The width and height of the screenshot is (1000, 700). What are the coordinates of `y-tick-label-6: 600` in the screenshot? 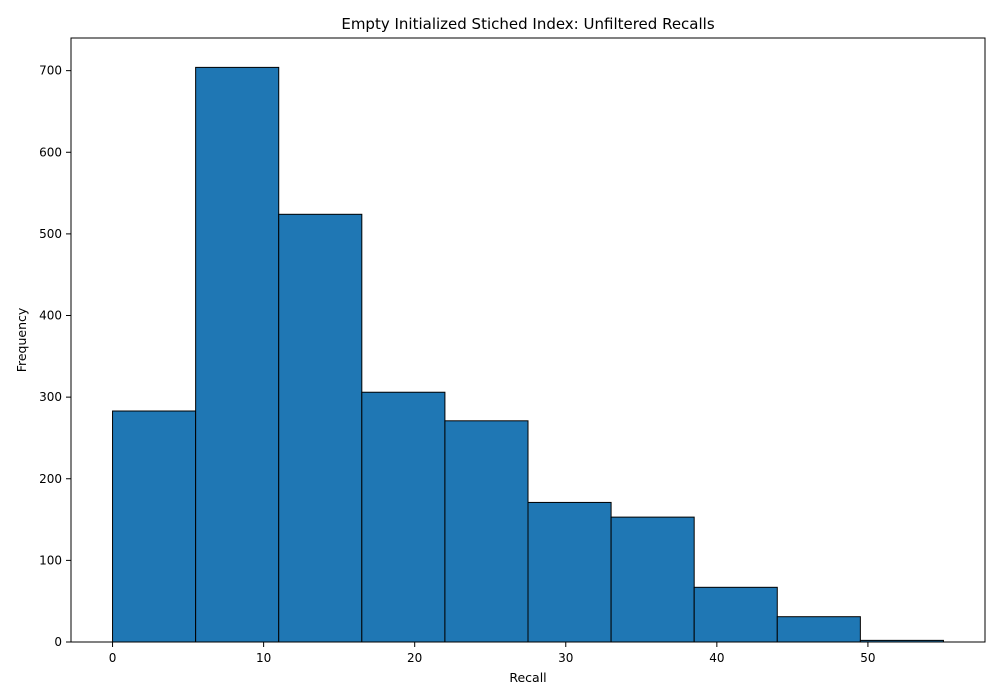 It's located at (50, 152).